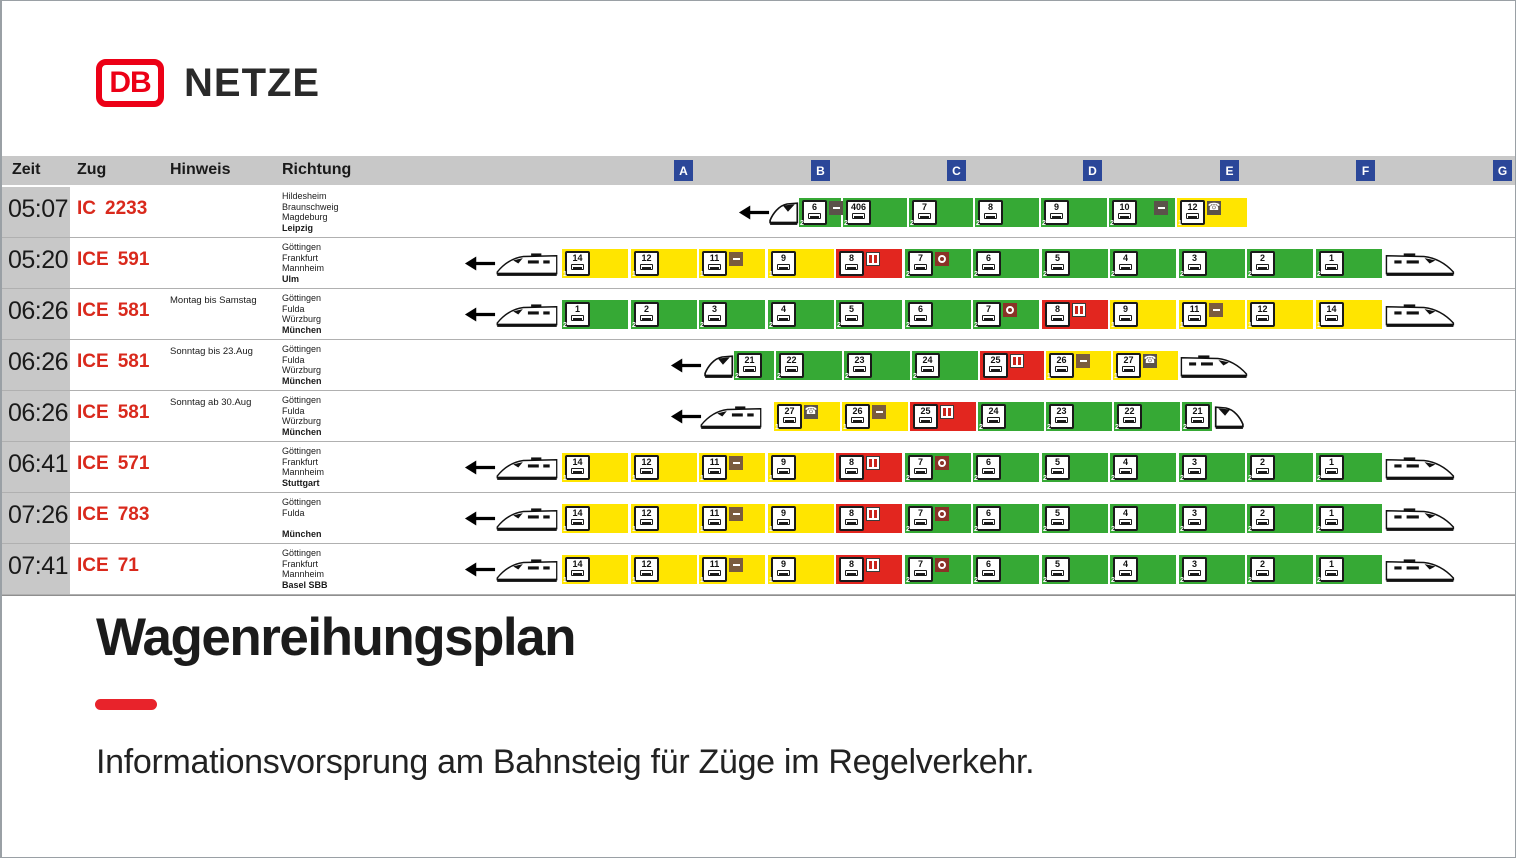 This screenshot has height=858, width=1516. I want to click on richtung-cell: Göttingen Frankfurt Mannheim Stuttgart, so click(303, 467).